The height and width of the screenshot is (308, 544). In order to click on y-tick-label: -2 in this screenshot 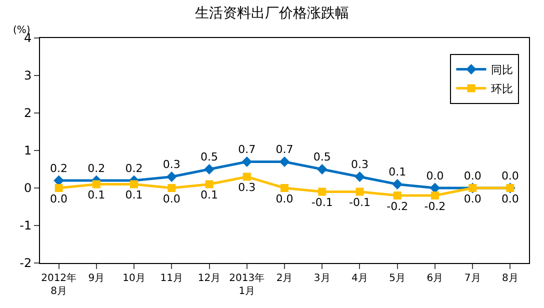, I will do `click(26, 263)`.